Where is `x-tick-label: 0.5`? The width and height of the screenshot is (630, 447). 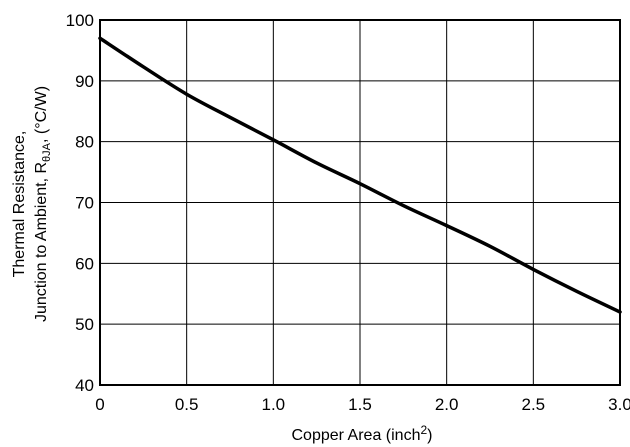 x-tick-label: 0.5 is located at coordinates (187, 404).